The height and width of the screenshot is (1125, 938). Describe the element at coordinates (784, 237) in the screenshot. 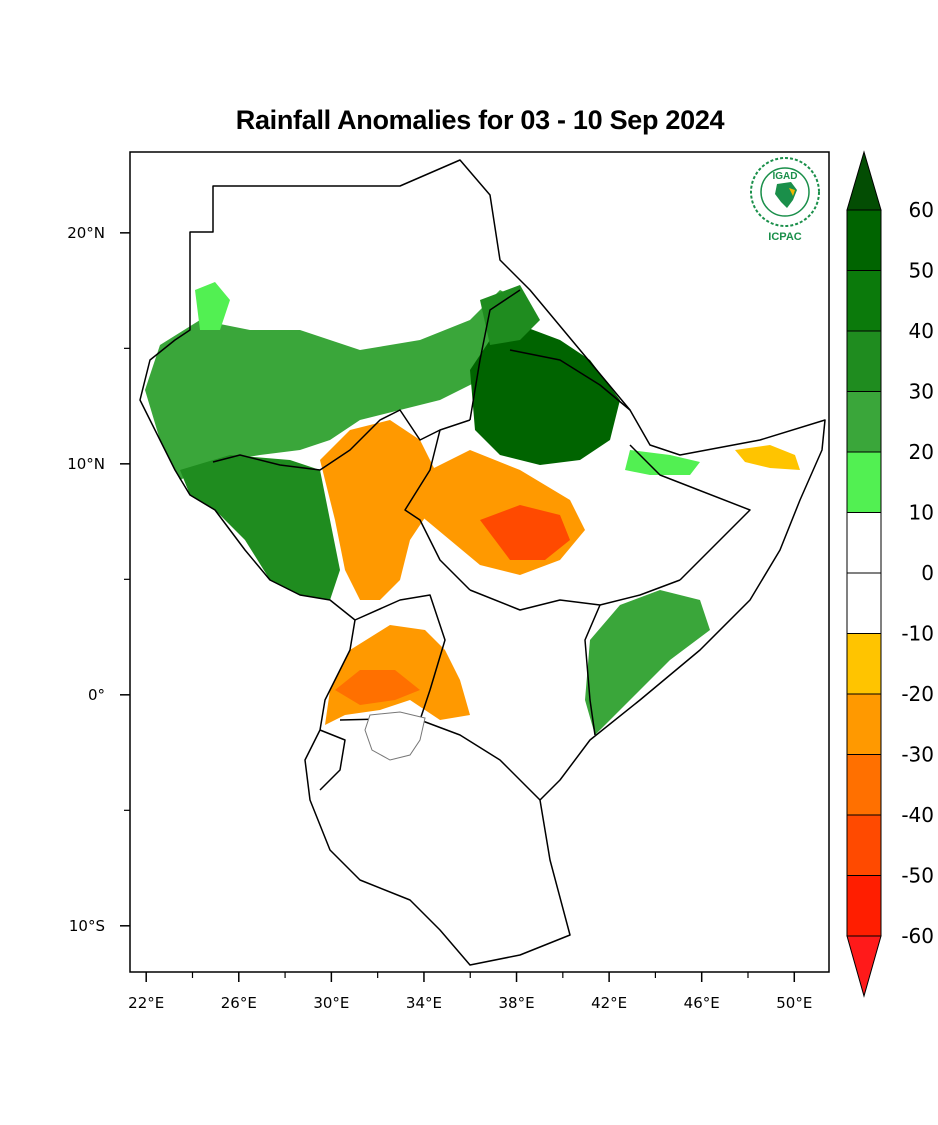

I see `logo-bottom-text: ICPAC` at that location.